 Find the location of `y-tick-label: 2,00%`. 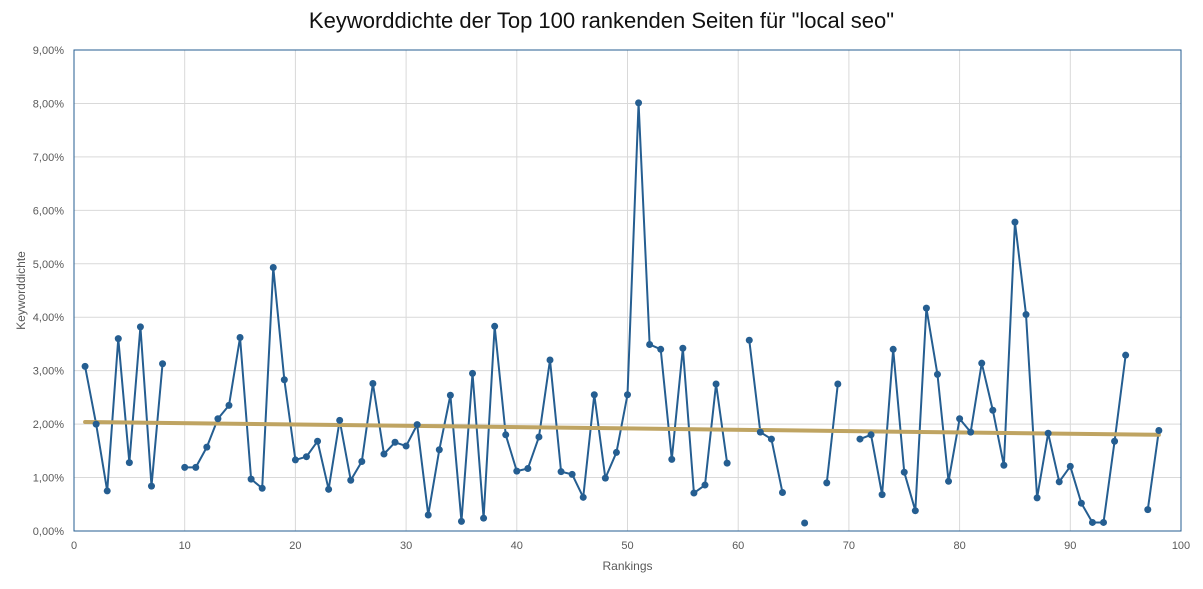

y-tick-label: 2,00% is located at coordinates (48, 425).